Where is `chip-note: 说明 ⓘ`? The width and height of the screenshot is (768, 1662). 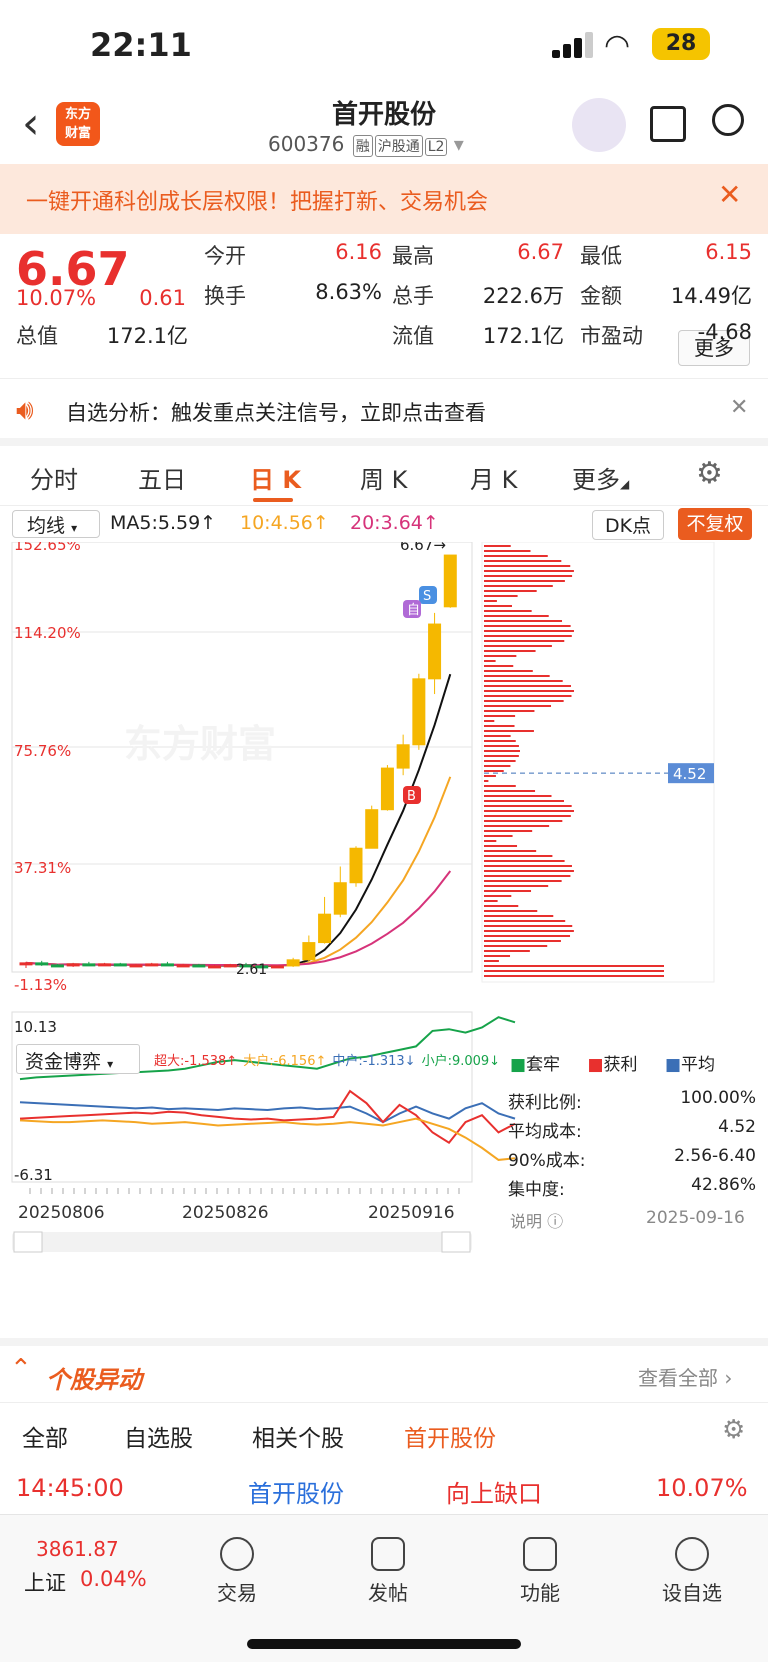
chip-note: 说明 ⓘ is located at coordinates (537, 1221).